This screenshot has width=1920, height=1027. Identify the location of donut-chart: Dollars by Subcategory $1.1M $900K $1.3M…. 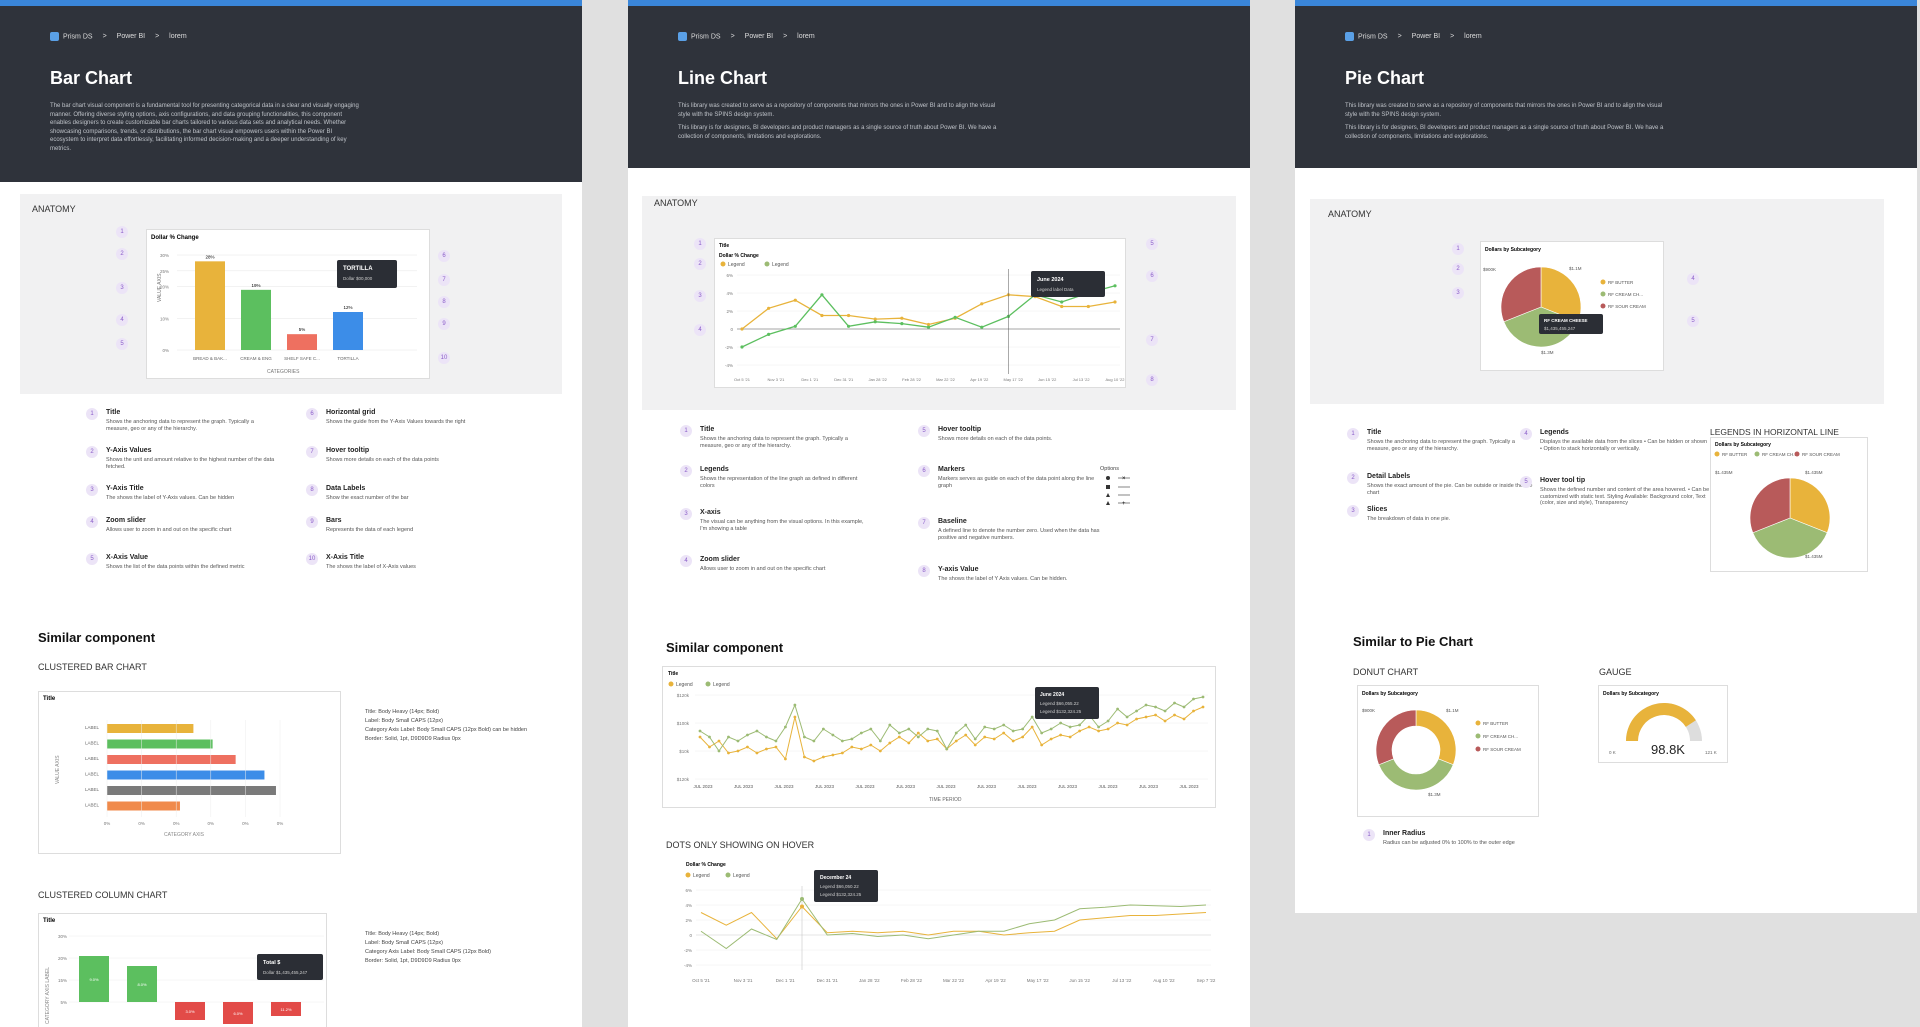
(1441, 744).